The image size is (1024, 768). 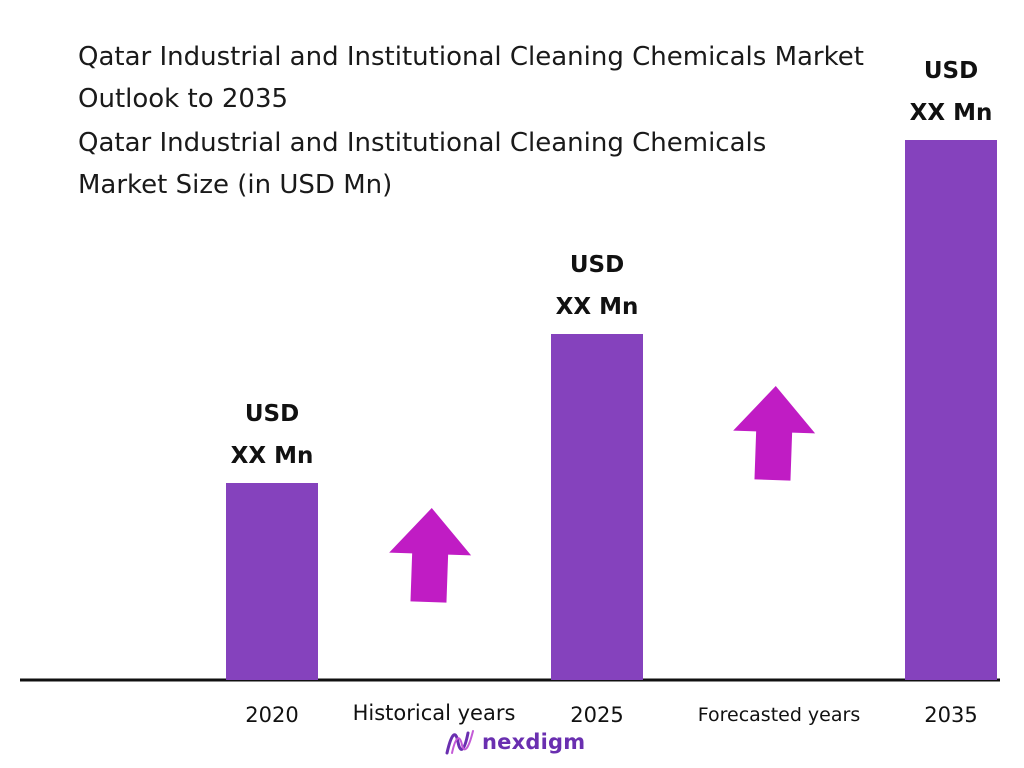 I want to click on x-tick-label: 2020, so click(x=271, y=715).